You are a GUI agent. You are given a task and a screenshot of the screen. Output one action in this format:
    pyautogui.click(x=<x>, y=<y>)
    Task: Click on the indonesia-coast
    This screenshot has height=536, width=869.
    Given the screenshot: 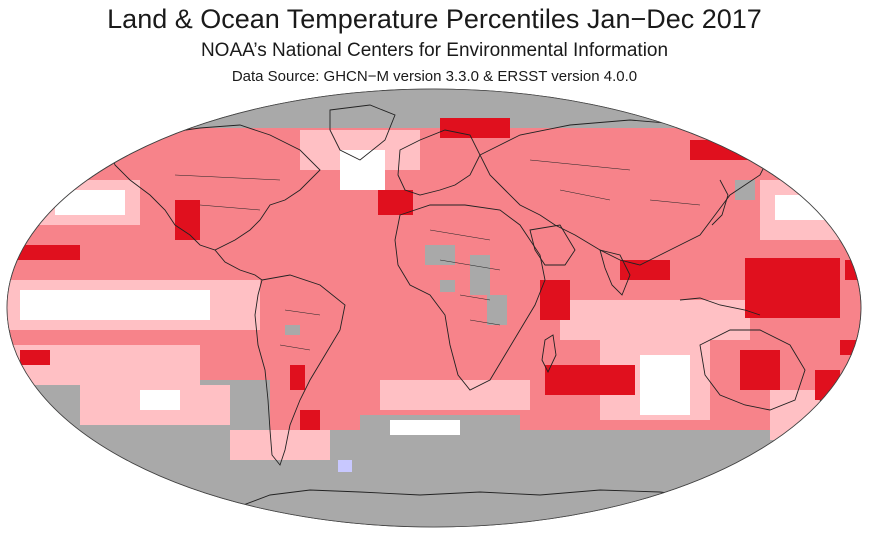 What is the action you would take?
    pyautogui.click(x=720, y=306)
    